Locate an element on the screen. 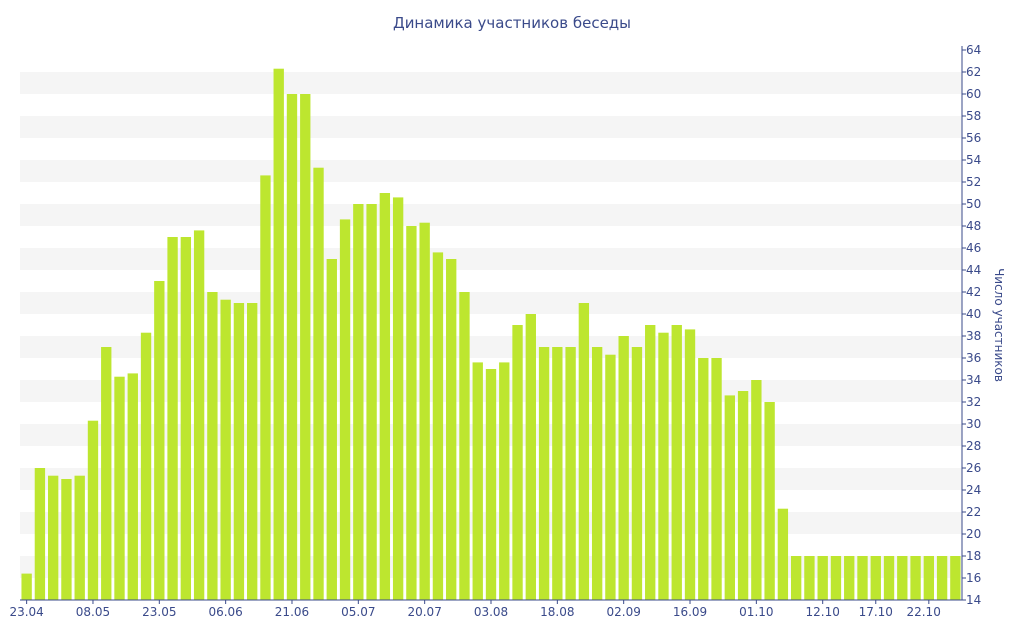 The height and width of the screenshot is (640, 1024). x-tick-label: 17.10 is located at coordinates (876, 612).